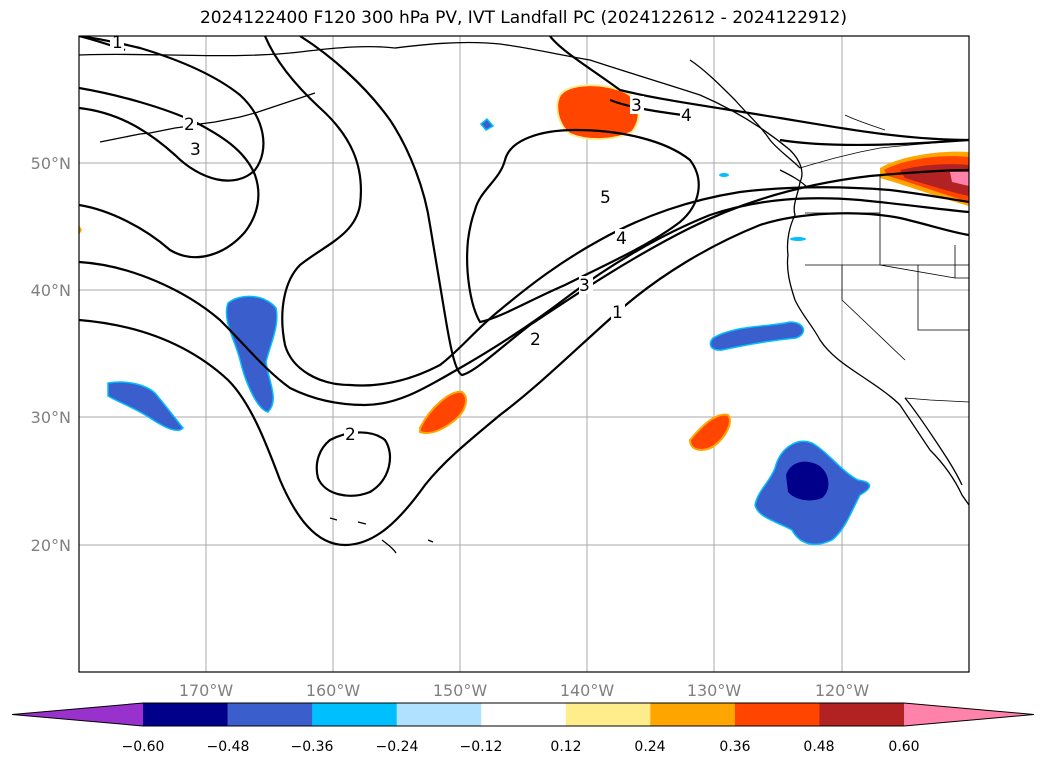 This screenshot has height=765, width=1047. I want to click on lon-label: 150°W, so click(460, 690).